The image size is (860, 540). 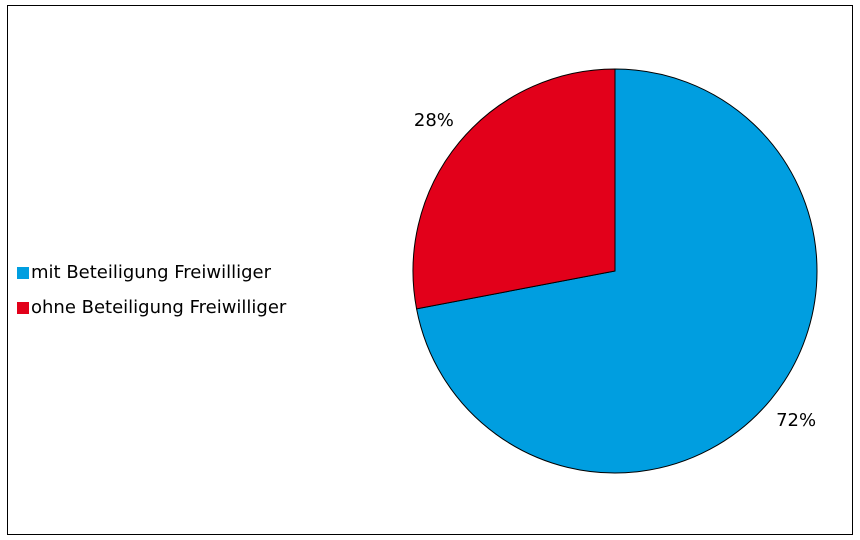 I want to click on pie-slice, so click(x=514, y=189).